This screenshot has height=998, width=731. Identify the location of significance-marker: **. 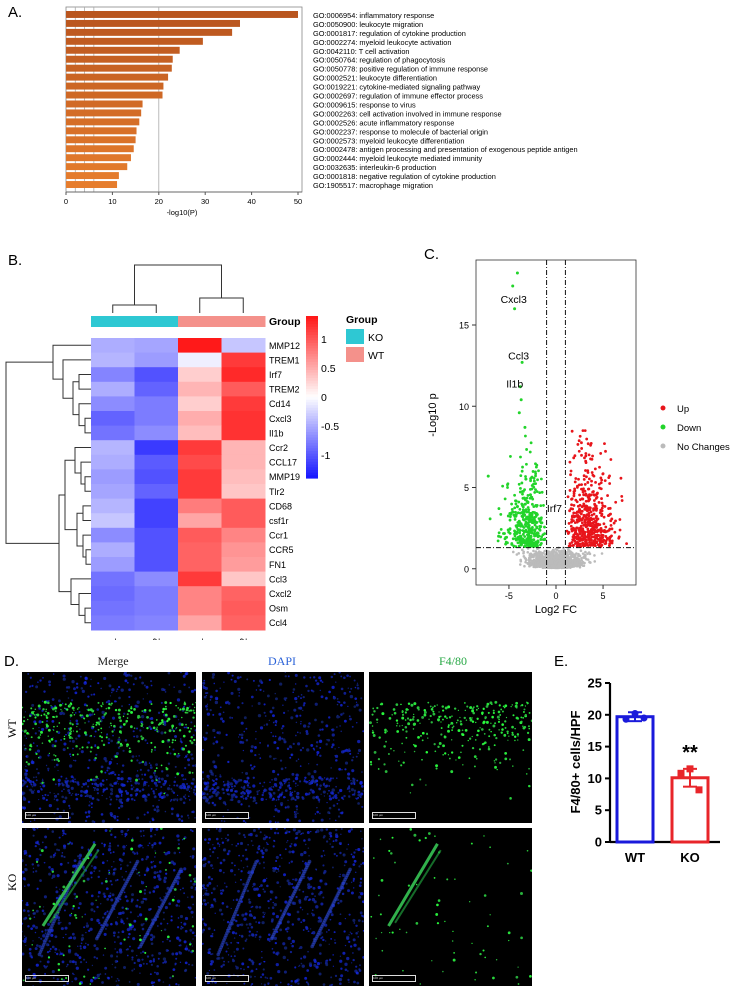
(690, 753).